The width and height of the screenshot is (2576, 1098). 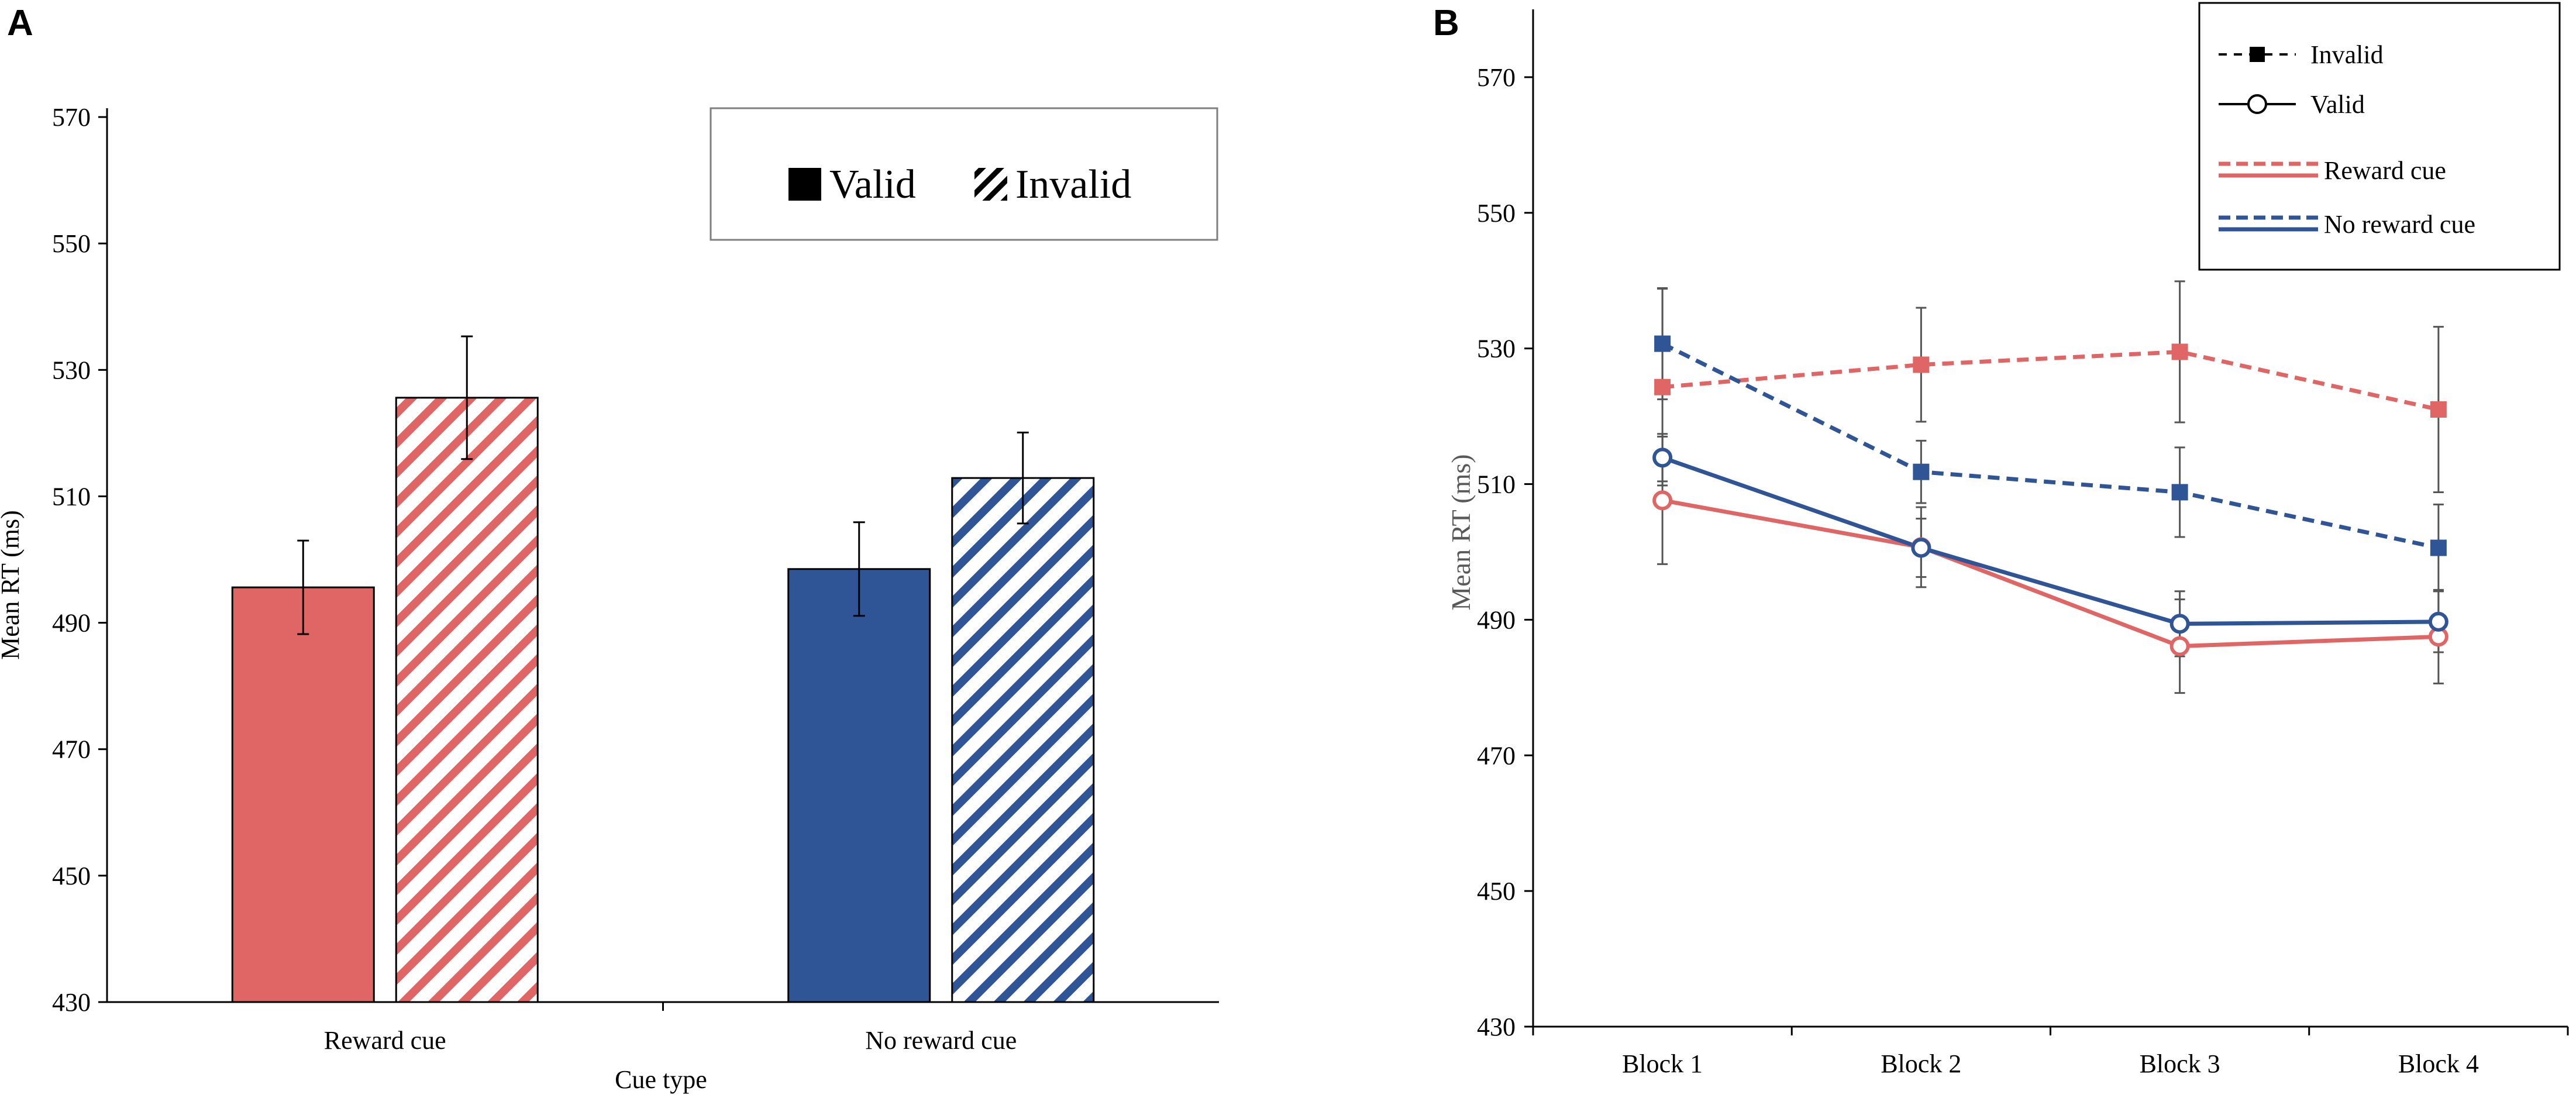 I want to click on panel-b-y-axis-label: Mean RT (ms), so click(x=1461, y=532).